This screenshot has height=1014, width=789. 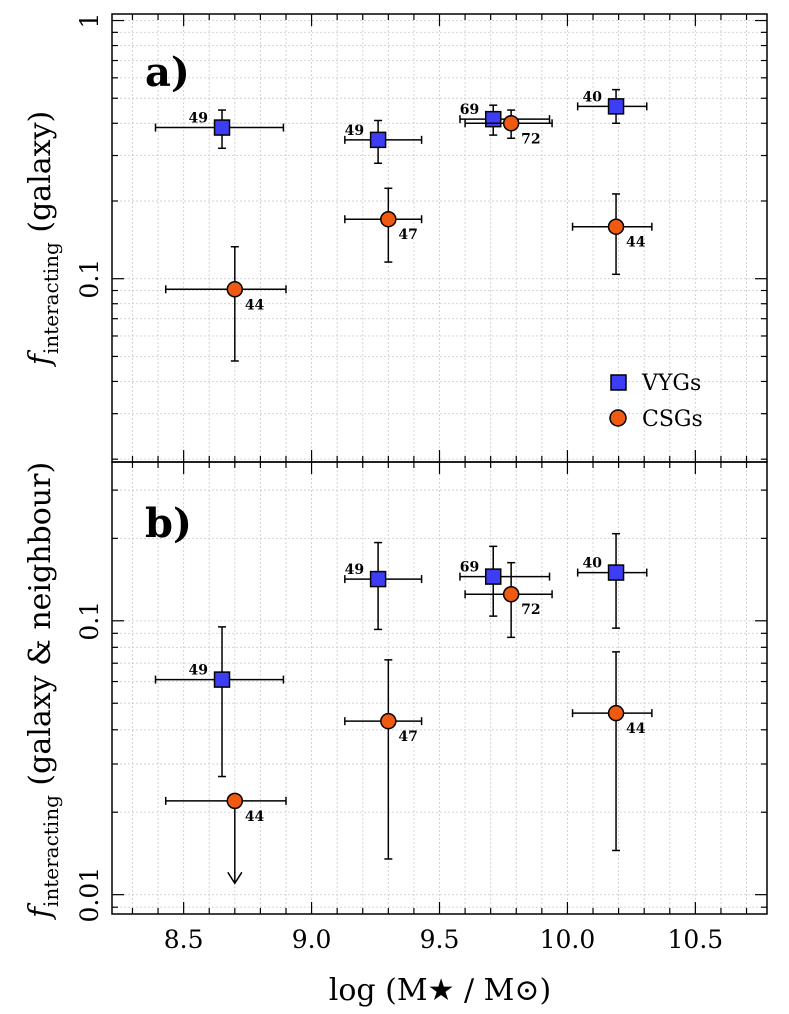 What do you see at coordinates (530, 139) in the screenshot?
I see `count-label-a-csg-2: 72` at bounding box center [530, 139].